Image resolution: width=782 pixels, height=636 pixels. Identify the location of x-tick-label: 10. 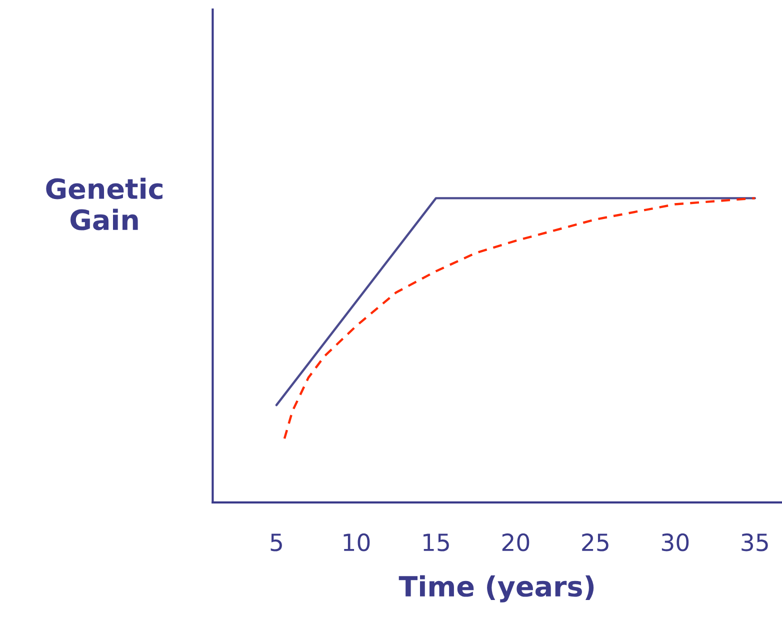
(357, 542).